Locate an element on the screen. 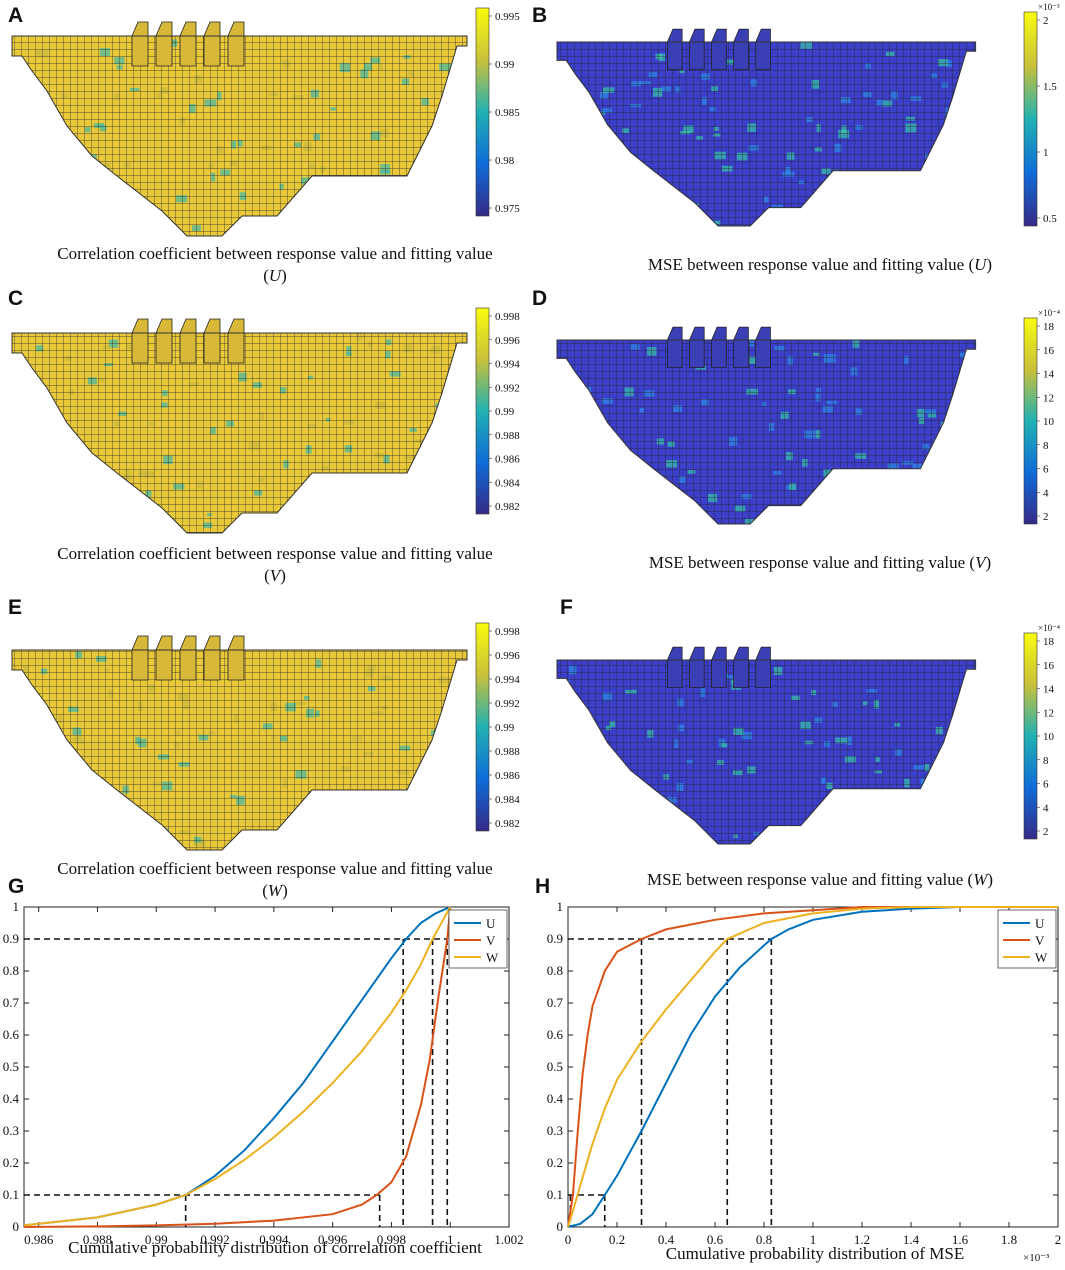  x-tick-label: 1.002 is located at coordinates (508, 1239).